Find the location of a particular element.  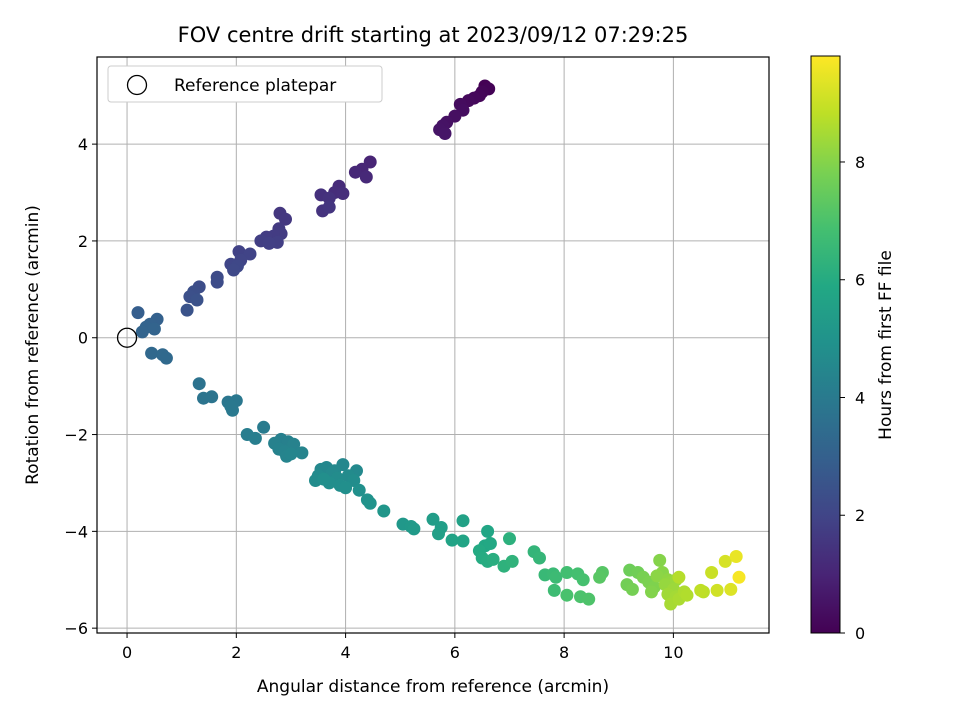

y-tick-label: 2 is located at coordinates (83, 241).